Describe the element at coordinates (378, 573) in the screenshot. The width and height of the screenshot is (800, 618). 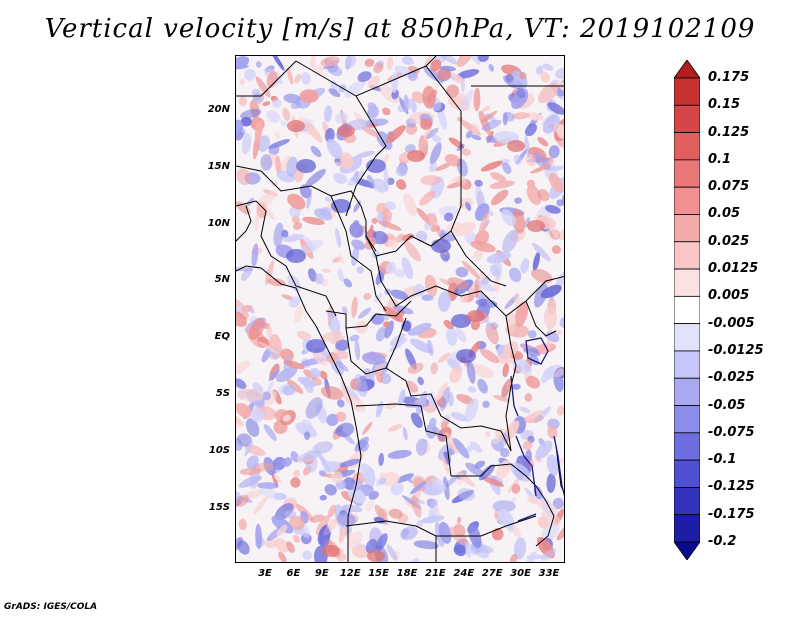
I see `lon-label: 15E` at that location.